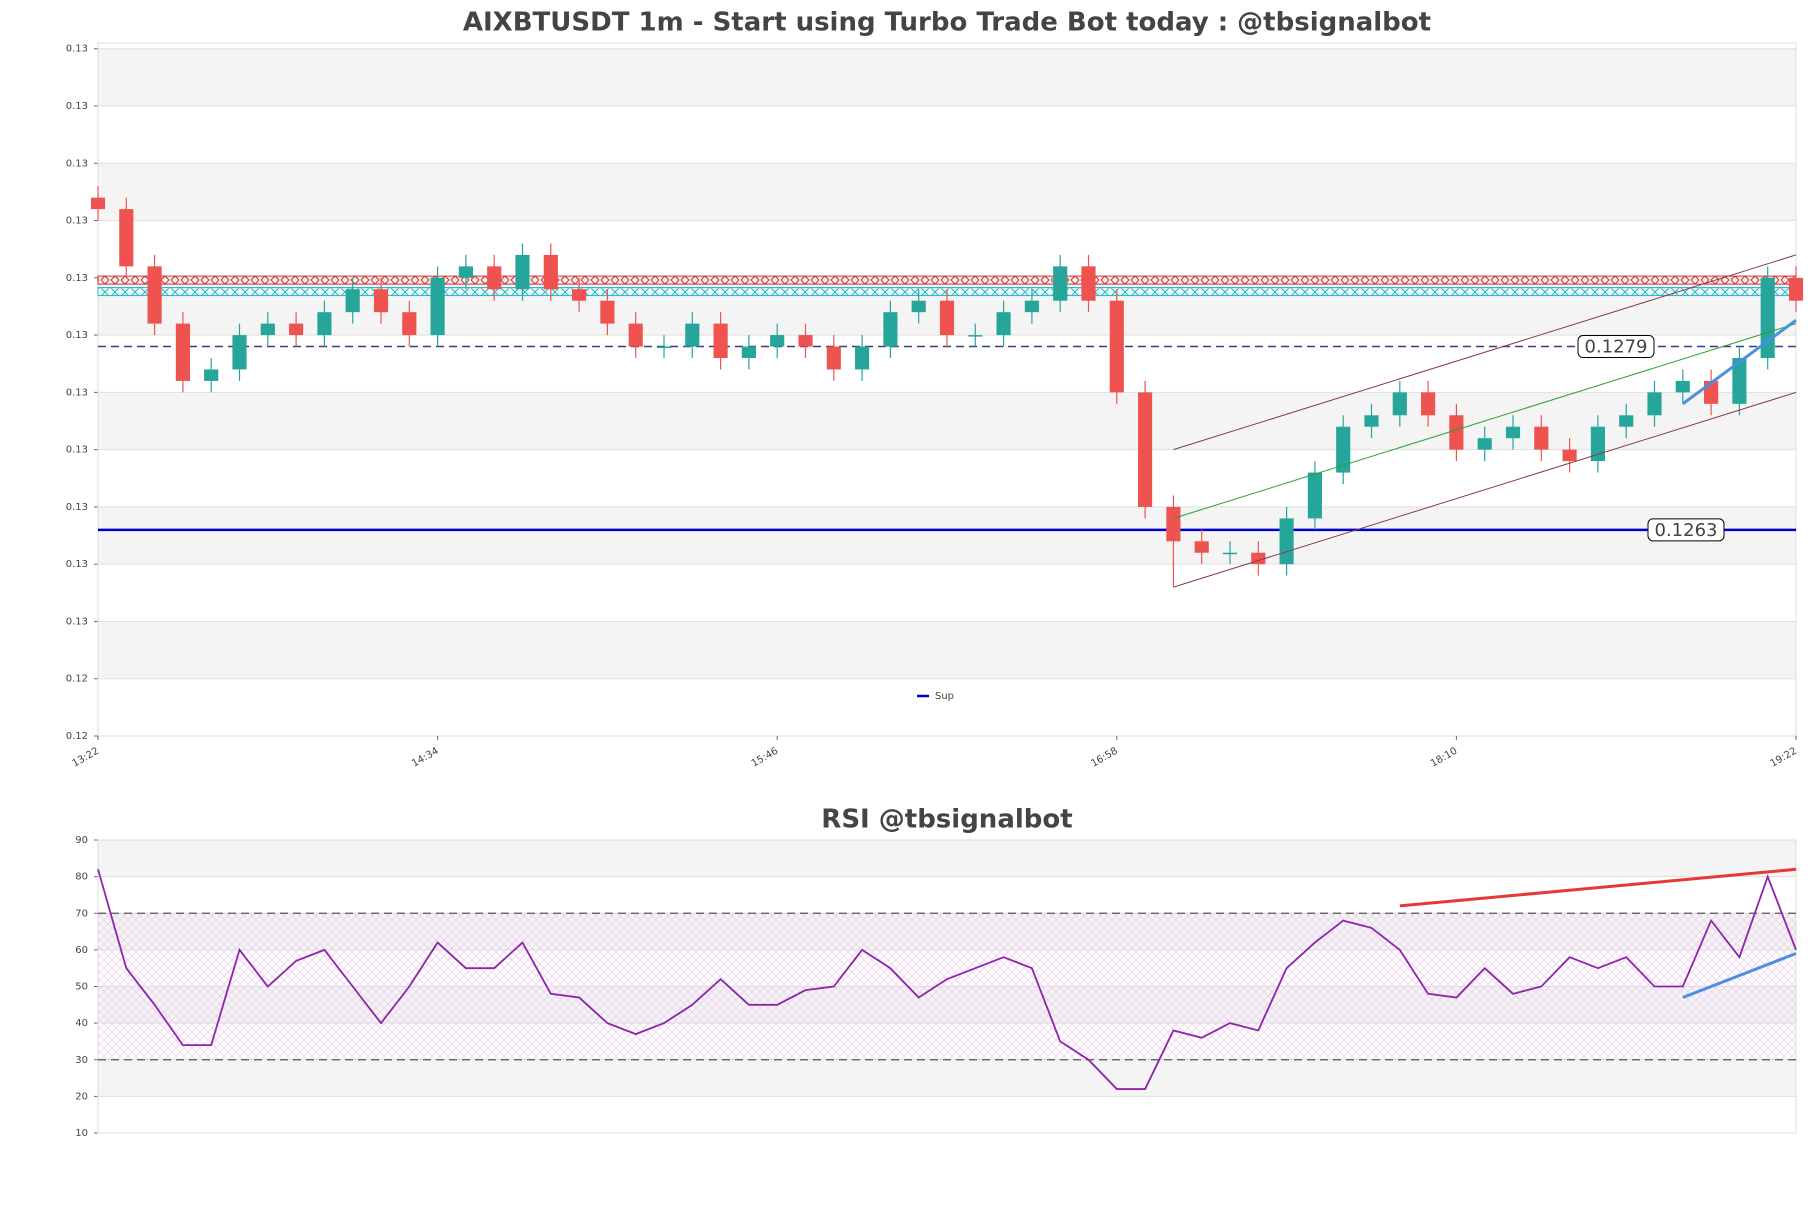 This screenshot has width=1811, height=1208. Describe the element at coordinates (425, 758) in the screenshot. I see `x-tick-label: 14:34` at that location.